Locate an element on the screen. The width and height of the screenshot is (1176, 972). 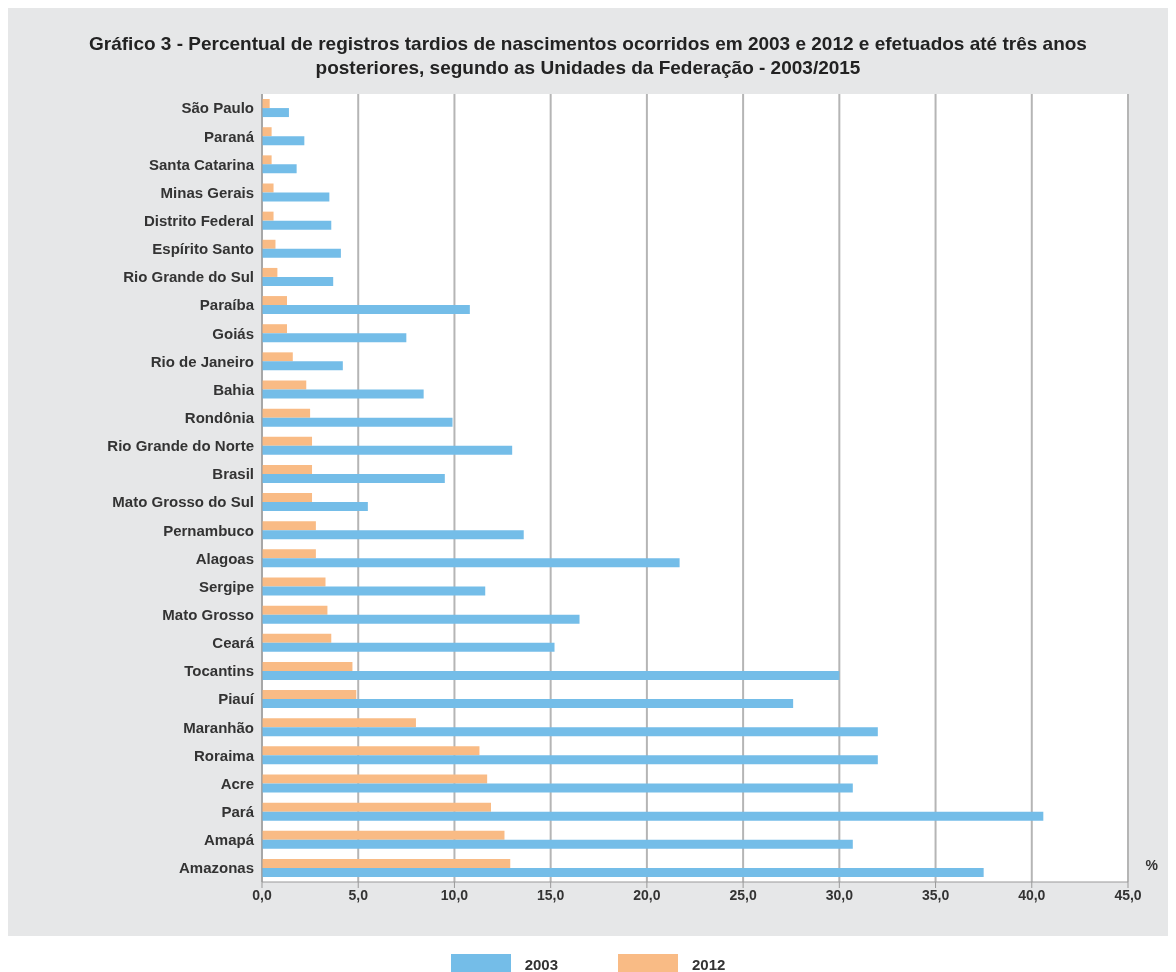
y-tick-label: Tocantins is located at coordinates (219, 671).